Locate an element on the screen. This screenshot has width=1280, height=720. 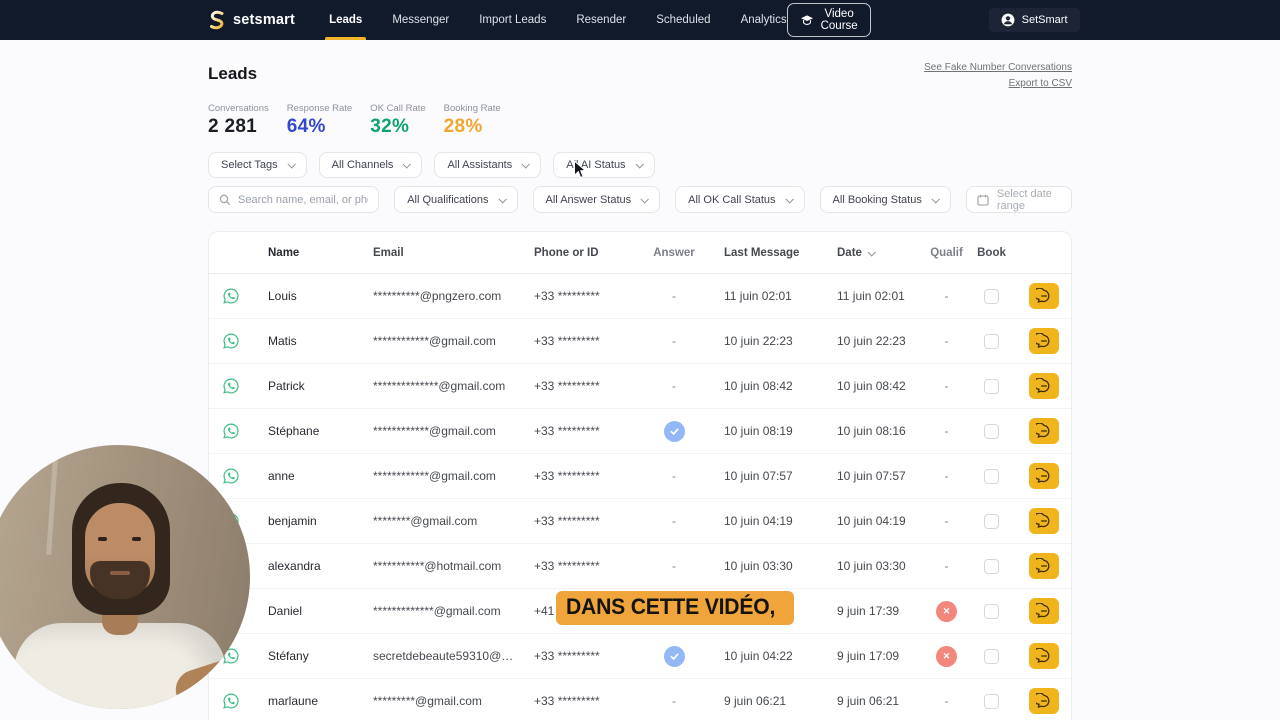
stat-booking-rate: Booking Rate 28% is located at coordinates (472, 120).